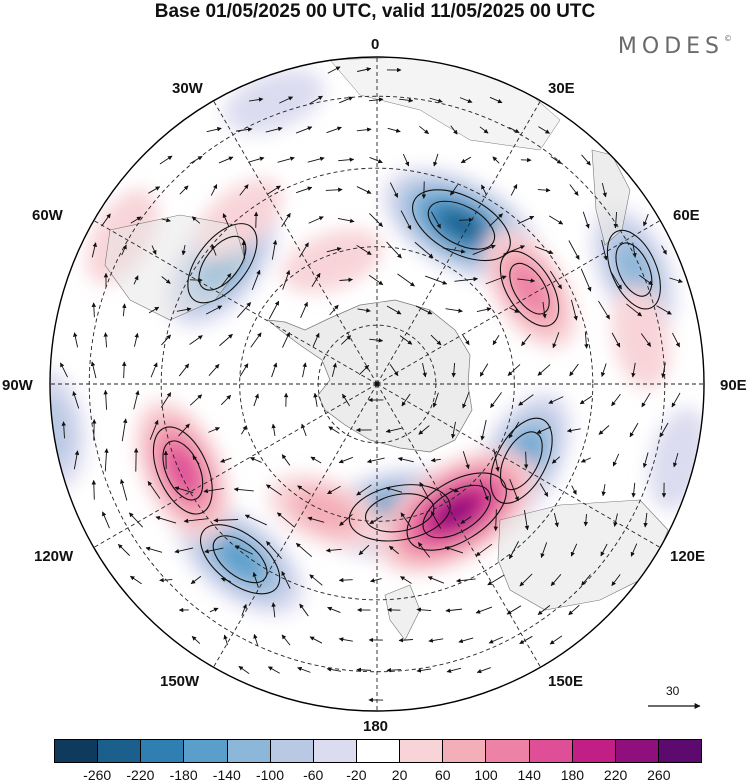  Describe the element at coordinates (399, 775) in the screenshot. I see `colorbar-tick-label: 20` at that location.